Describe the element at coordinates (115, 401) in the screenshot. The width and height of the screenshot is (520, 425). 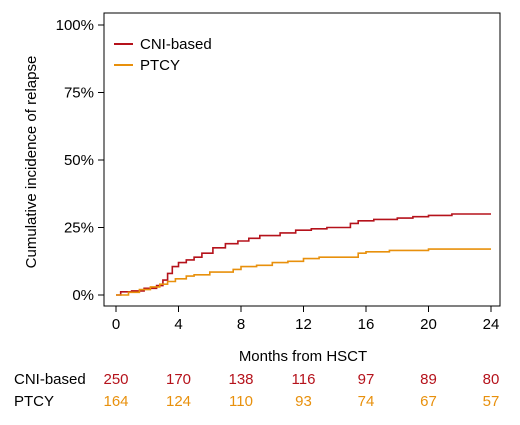
I see `risk-value: 164` at that location.